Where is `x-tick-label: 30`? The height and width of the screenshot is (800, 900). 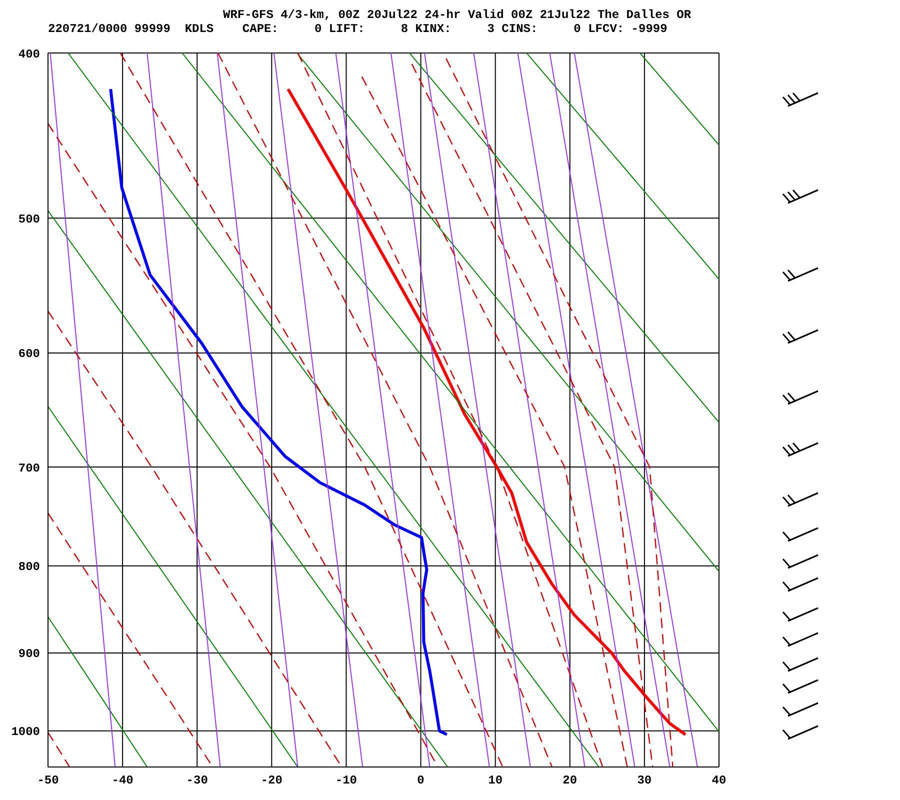 x-tick-label: 30 is located at coordinates (644, 781).